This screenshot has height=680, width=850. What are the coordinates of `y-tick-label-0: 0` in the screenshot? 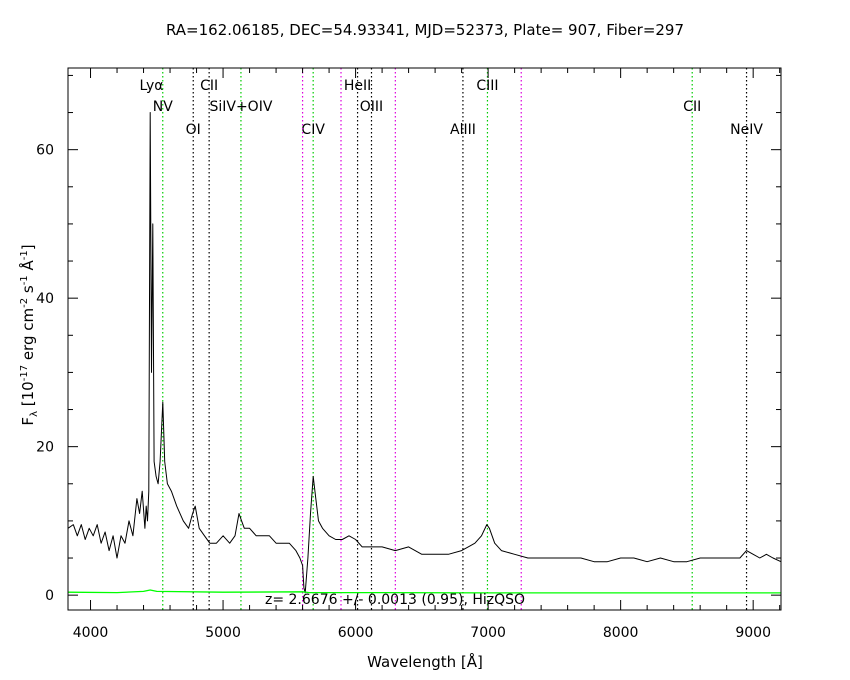 It's located at (49, 596).